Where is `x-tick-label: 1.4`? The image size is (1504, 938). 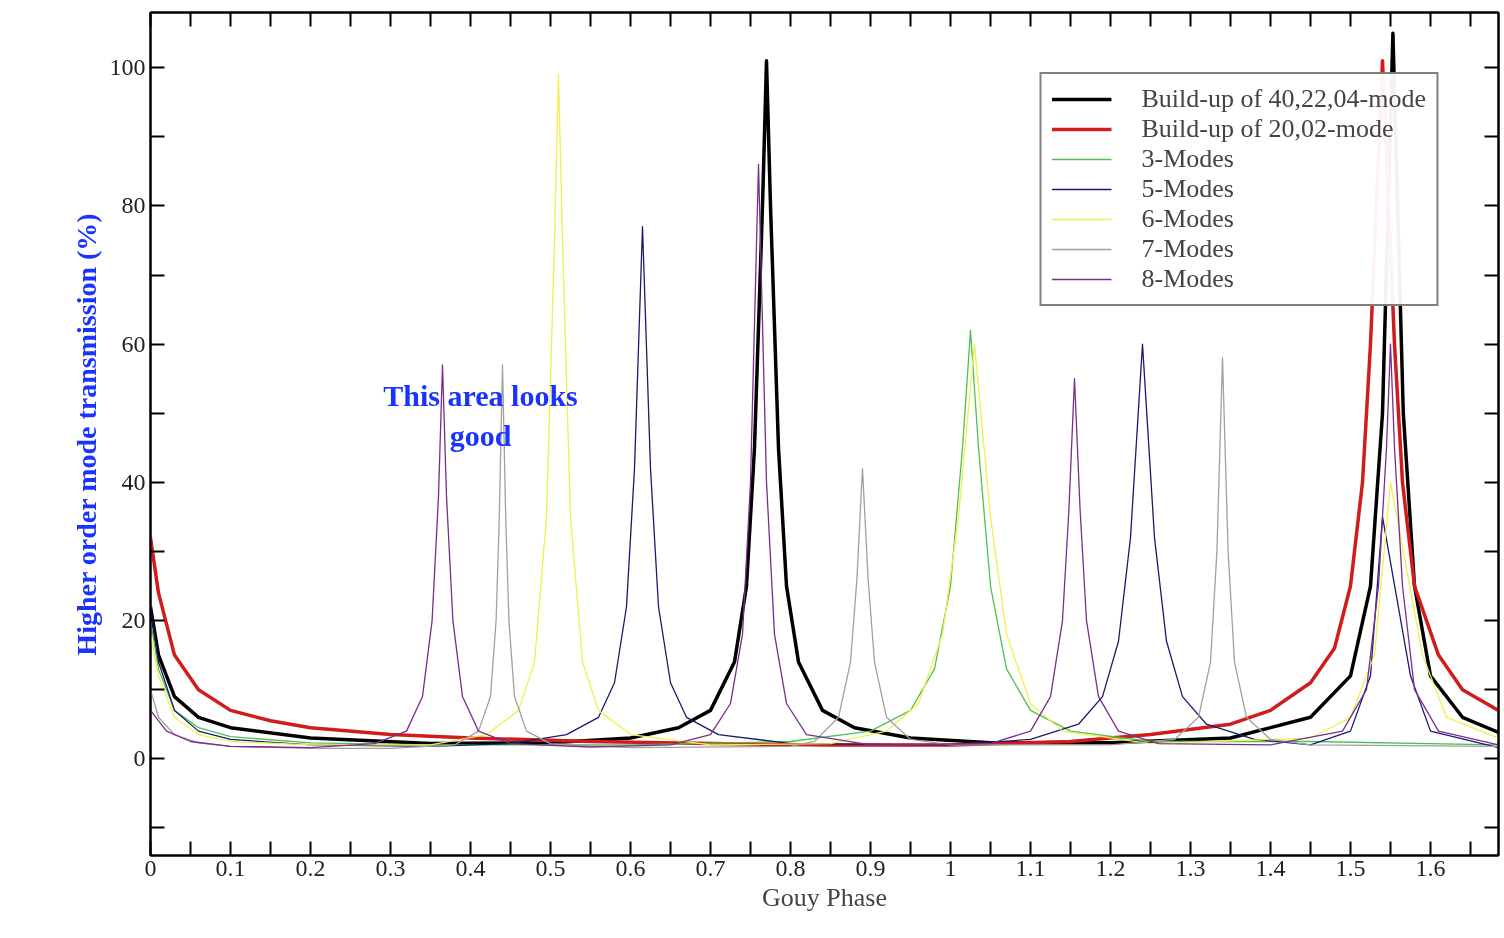 x-tick-label: 1.4 is located at coordinates (1270, 867).